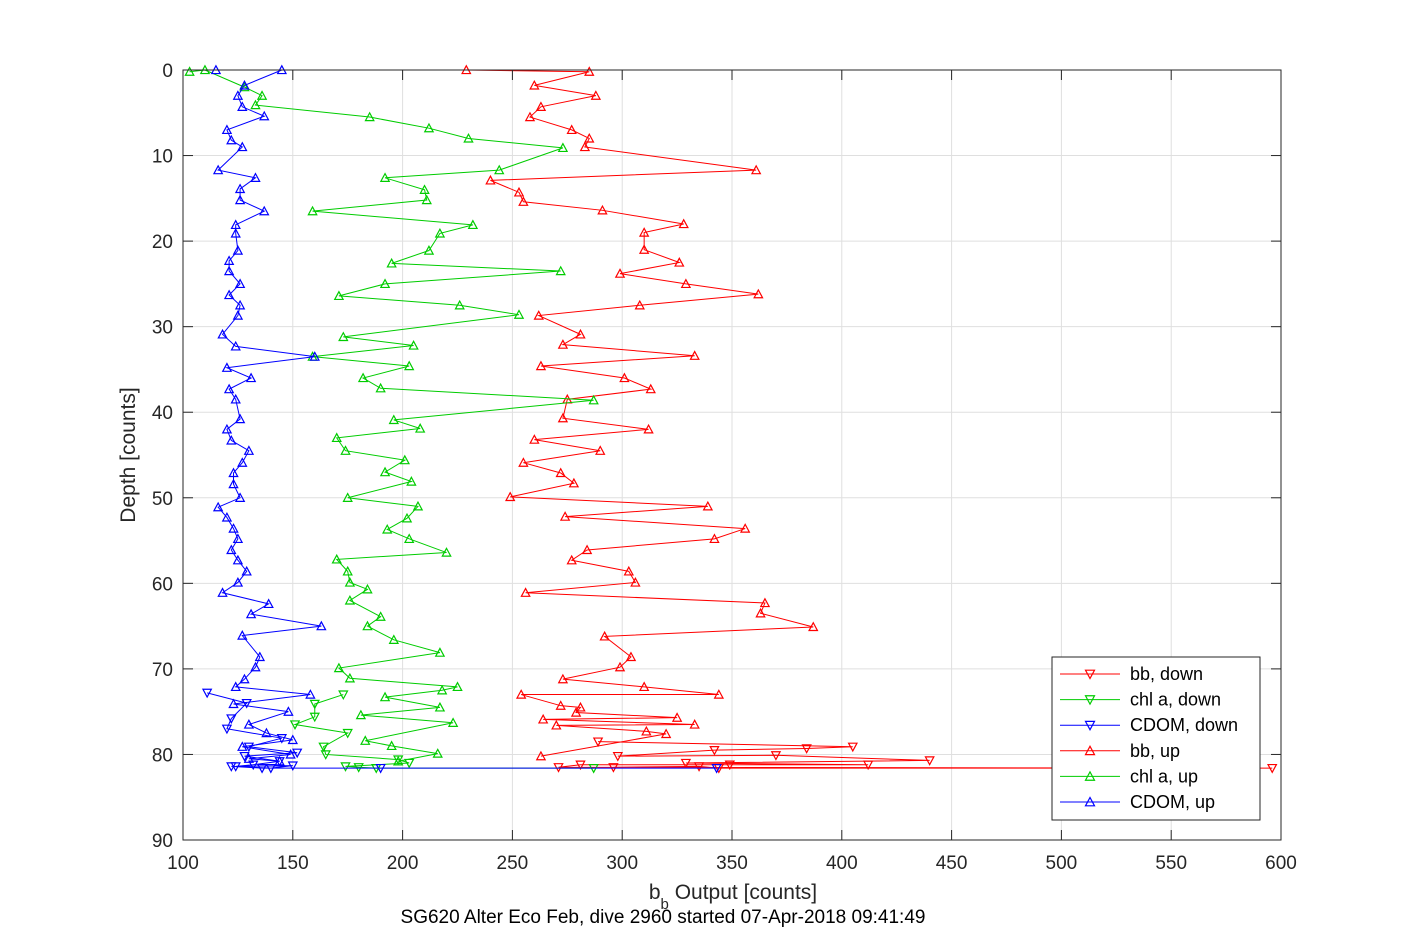 The width and height of the screenshot is (1417, 945). What do you see at coordinates (665, 904) in the screenshot?
I see `x-axis-title-subscript: b` at bounding box center [665, 904].